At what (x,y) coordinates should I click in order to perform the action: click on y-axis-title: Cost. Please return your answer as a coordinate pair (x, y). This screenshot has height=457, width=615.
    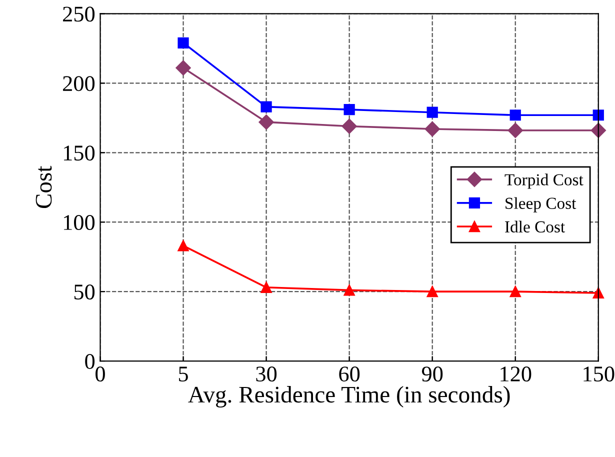
    Looking at the image, I should click on (44, 187).